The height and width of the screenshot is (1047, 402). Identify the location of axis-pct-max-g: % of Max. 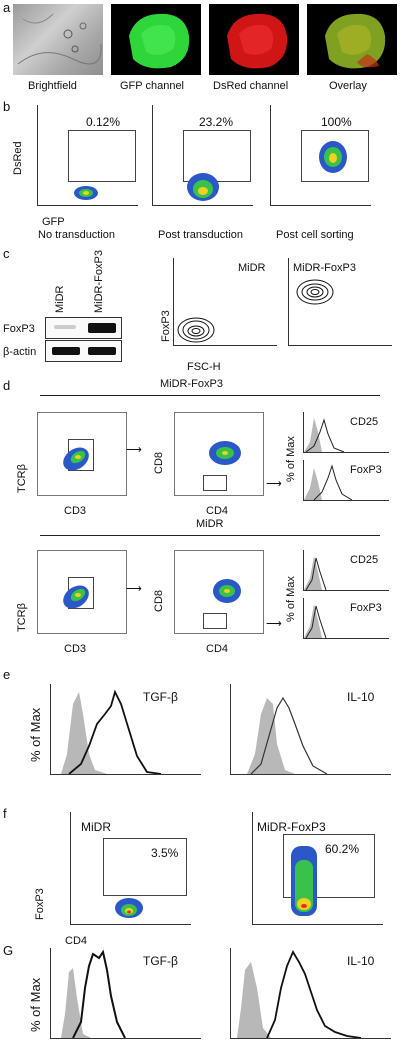
(35, 1004).